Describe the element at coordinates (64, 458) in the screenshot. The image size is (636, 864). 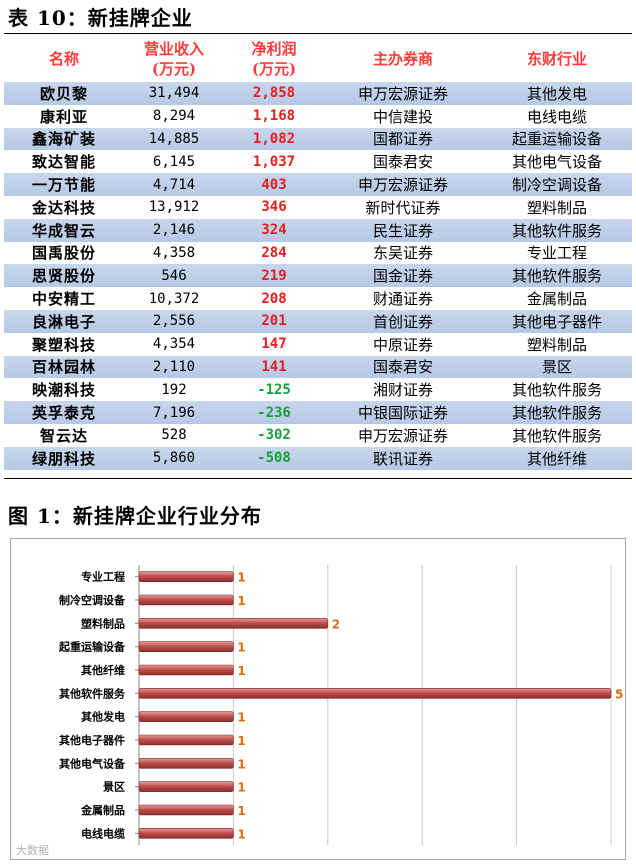
I see `cell-name: 绿朋科技` at that location.